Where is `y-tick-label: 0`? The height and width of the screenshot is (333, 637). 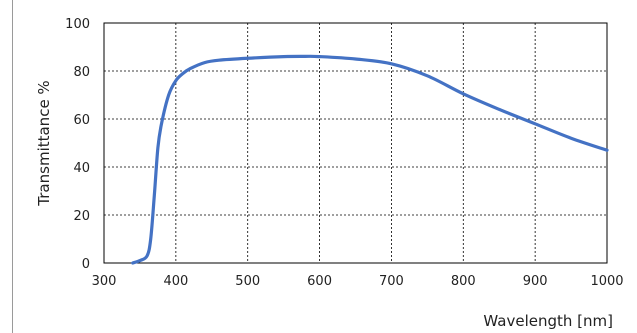 y-tick-label: 0 is located at coordinates (86, 264).